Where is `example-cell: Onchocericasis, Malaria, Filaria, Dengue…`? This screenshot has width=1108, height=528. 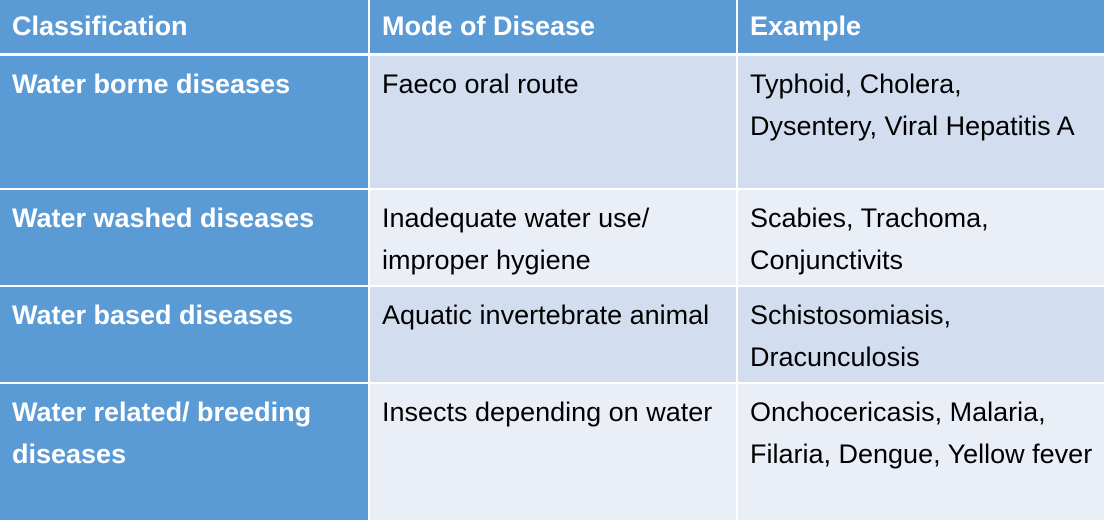
example-cell: Onchocericasis, Malaria, Filaria, Dengue… is located at coordinates (921, 453).